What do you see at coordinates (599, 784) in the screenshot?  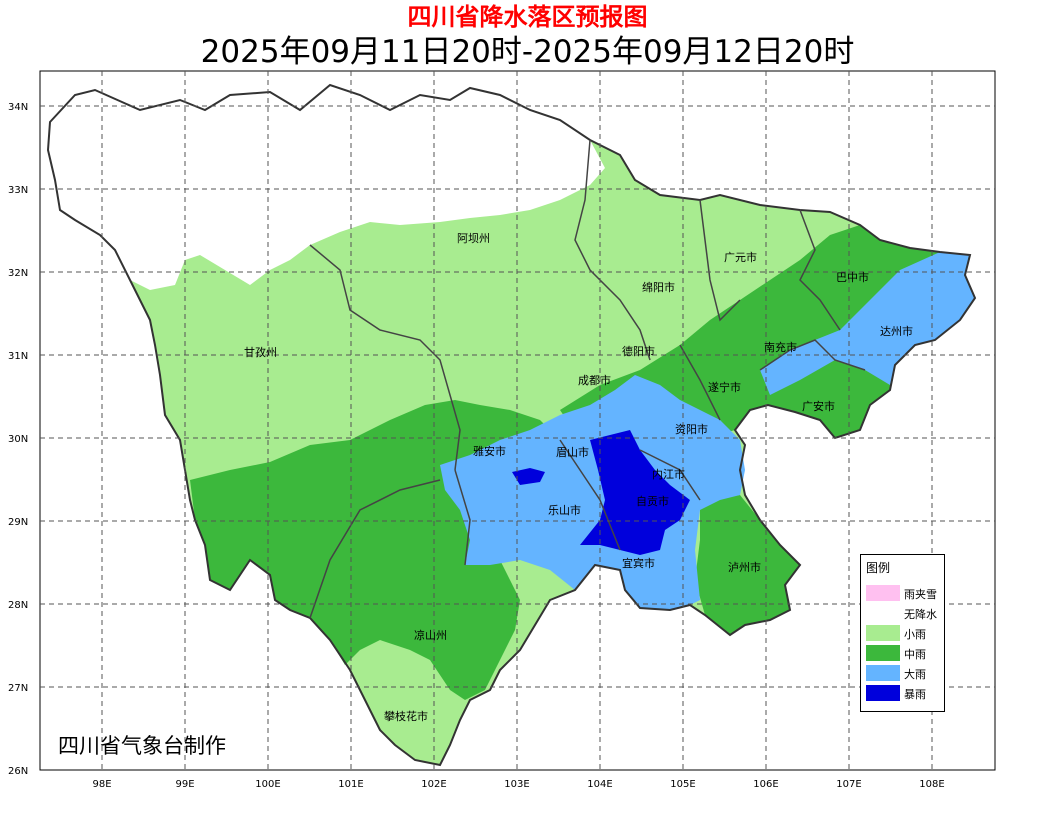 I see `lon-tick: 104E` at bounding box center [599, 784].